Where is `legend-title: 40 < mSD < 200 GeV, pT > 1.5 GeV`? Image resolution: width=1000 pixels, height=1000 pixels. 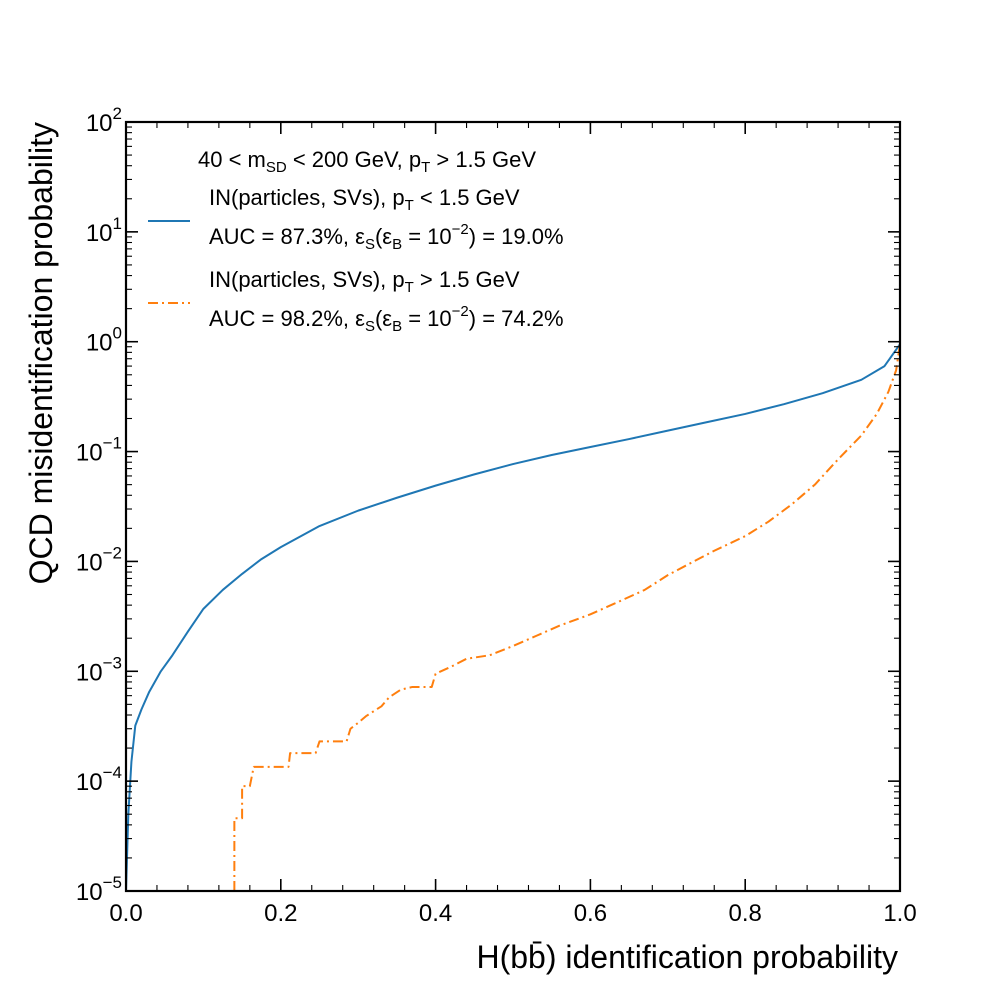
legend-title: 40 < mSD < 200 GeV, pT > 1.5 GeV is located at coordinates (367, 161).